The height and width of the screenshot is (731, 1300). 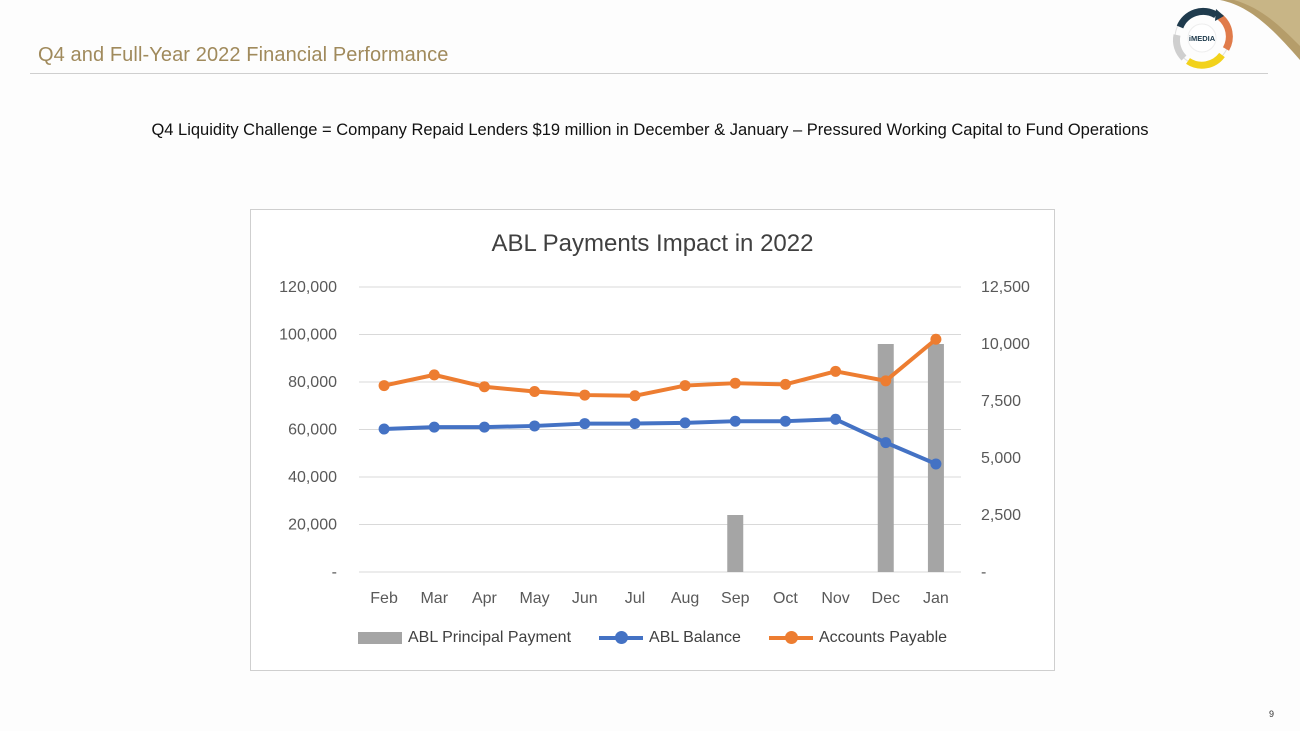 I want to click on logo-text: iMEDIA, so click(x=1202, y=38).